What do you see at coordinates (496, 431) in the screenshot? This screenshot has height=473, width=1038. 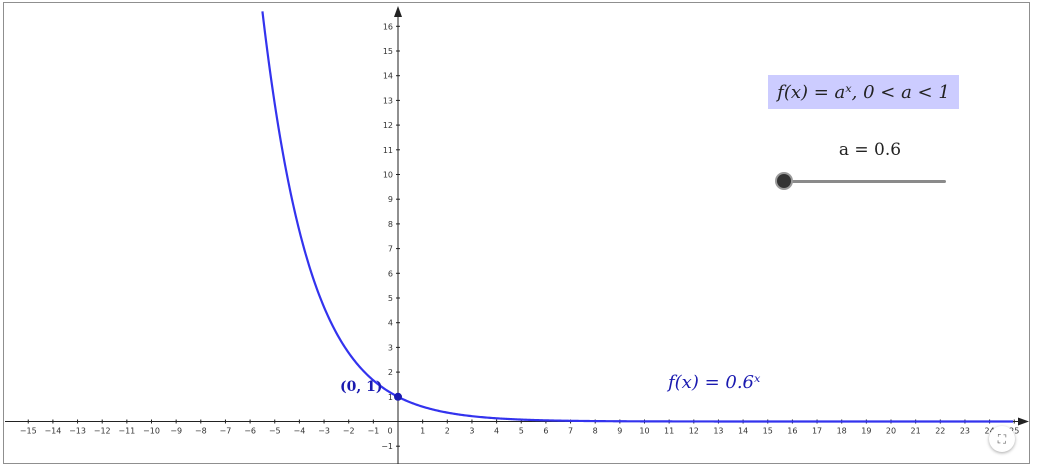 I see `x-tick-label: 4` at bounding box center [496, 431].